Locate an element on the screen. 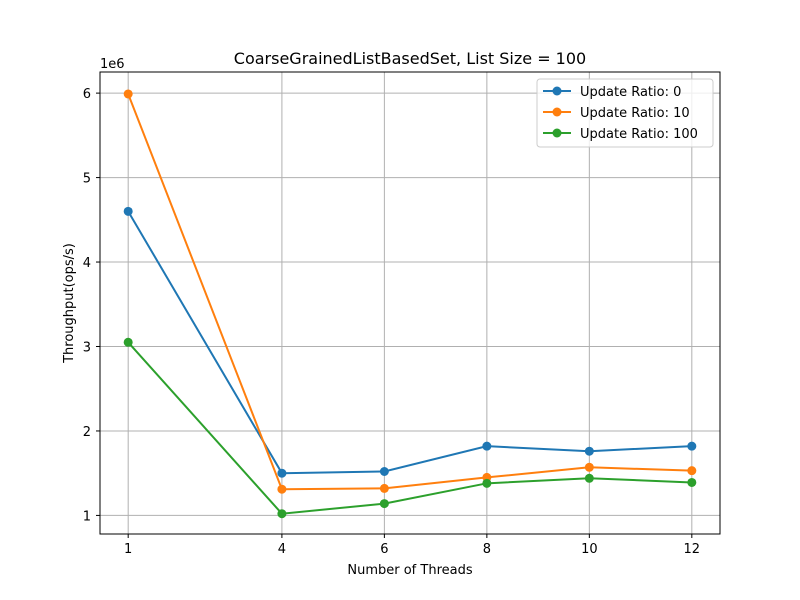 The image size is (800, 600). y-tick-label: 4 is located at coordinates (87, 263).